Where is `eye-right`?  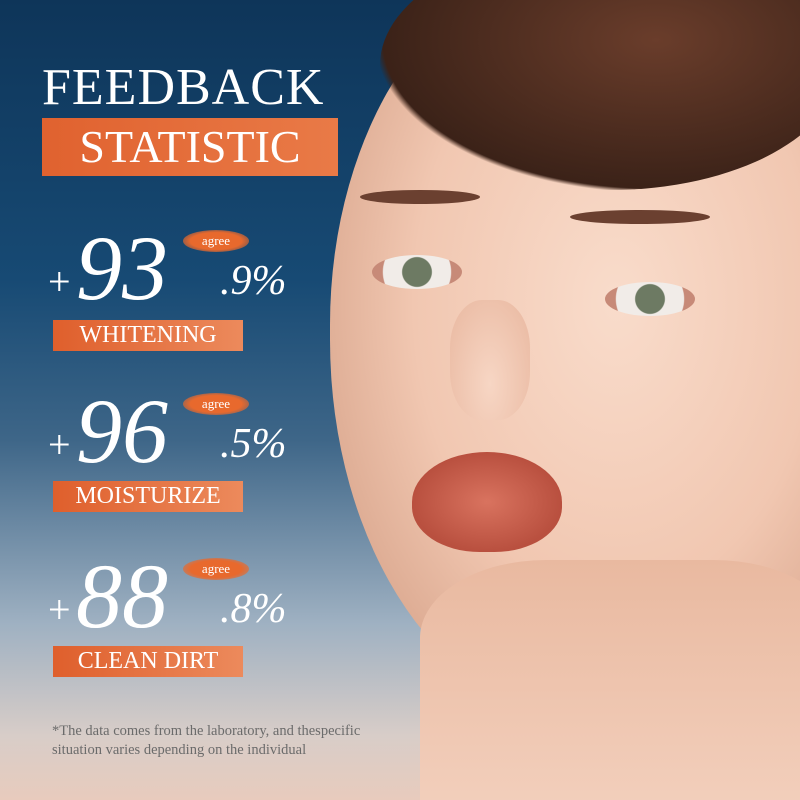
eye-right is located at coordinates (650, 299).